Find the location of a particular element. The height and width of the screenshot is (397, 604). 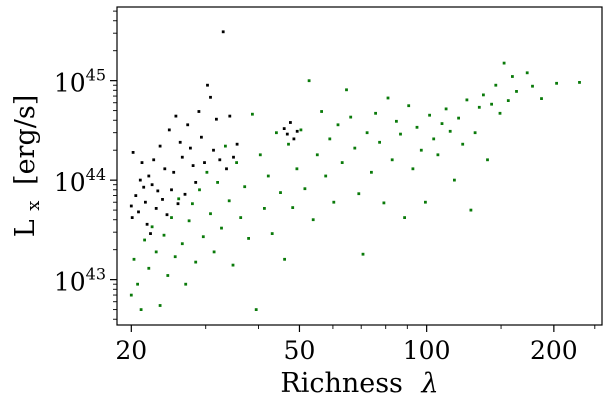

x-axis-ticks: 20 50 100 200 is located at coordinates (355, 345).